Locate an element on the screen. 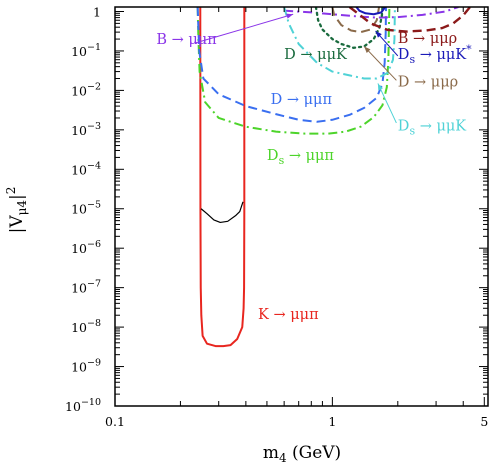 Image resolution: width=498 pixels, height=472 pixels. series-line-K-black is located at coordinates (222, 212).